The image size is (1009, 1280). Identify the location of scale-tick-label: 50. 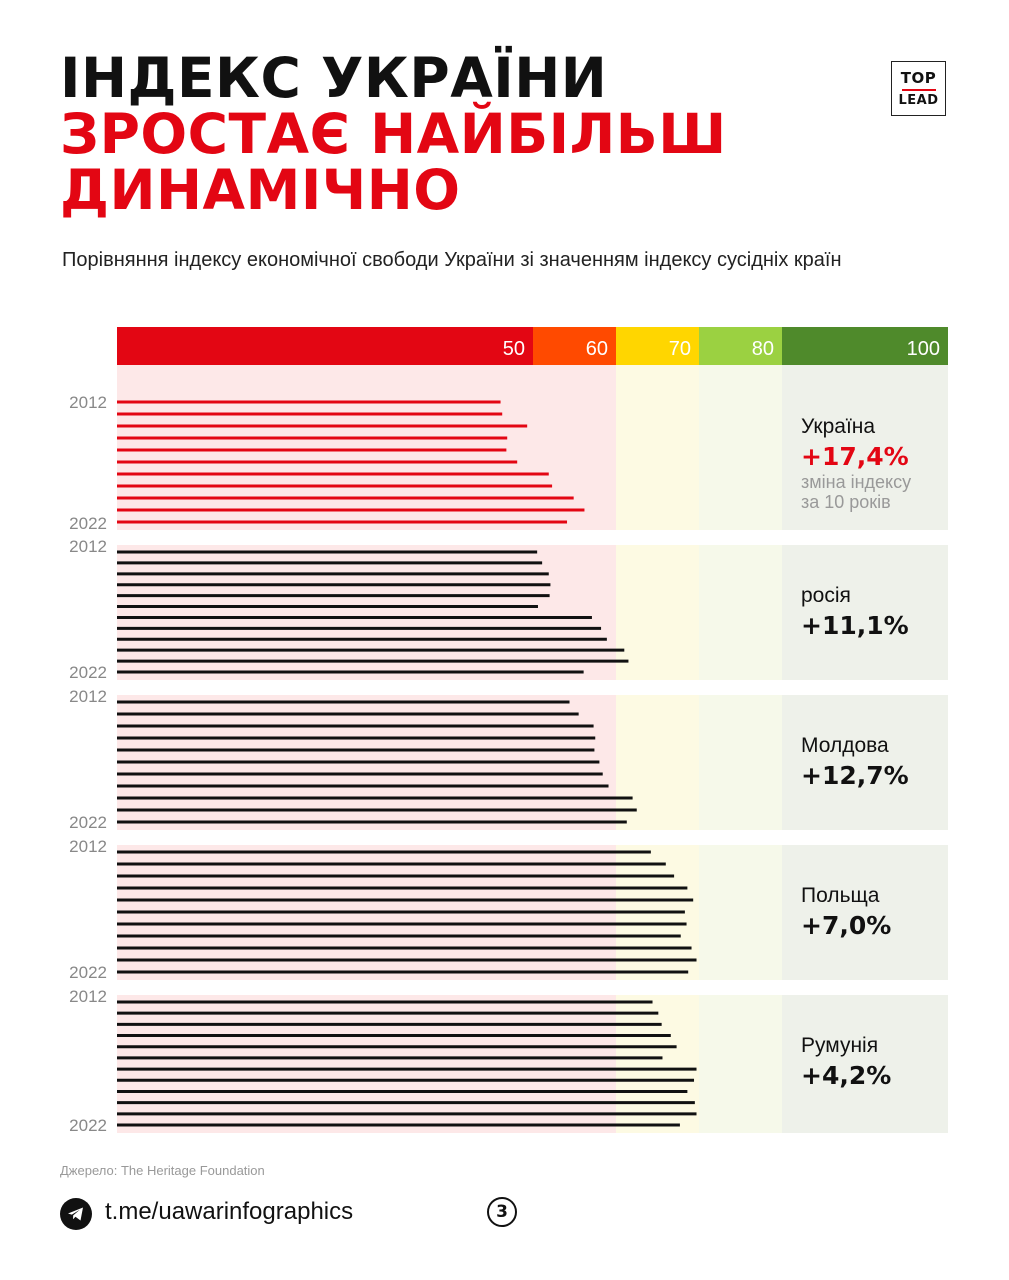
(514, 349).